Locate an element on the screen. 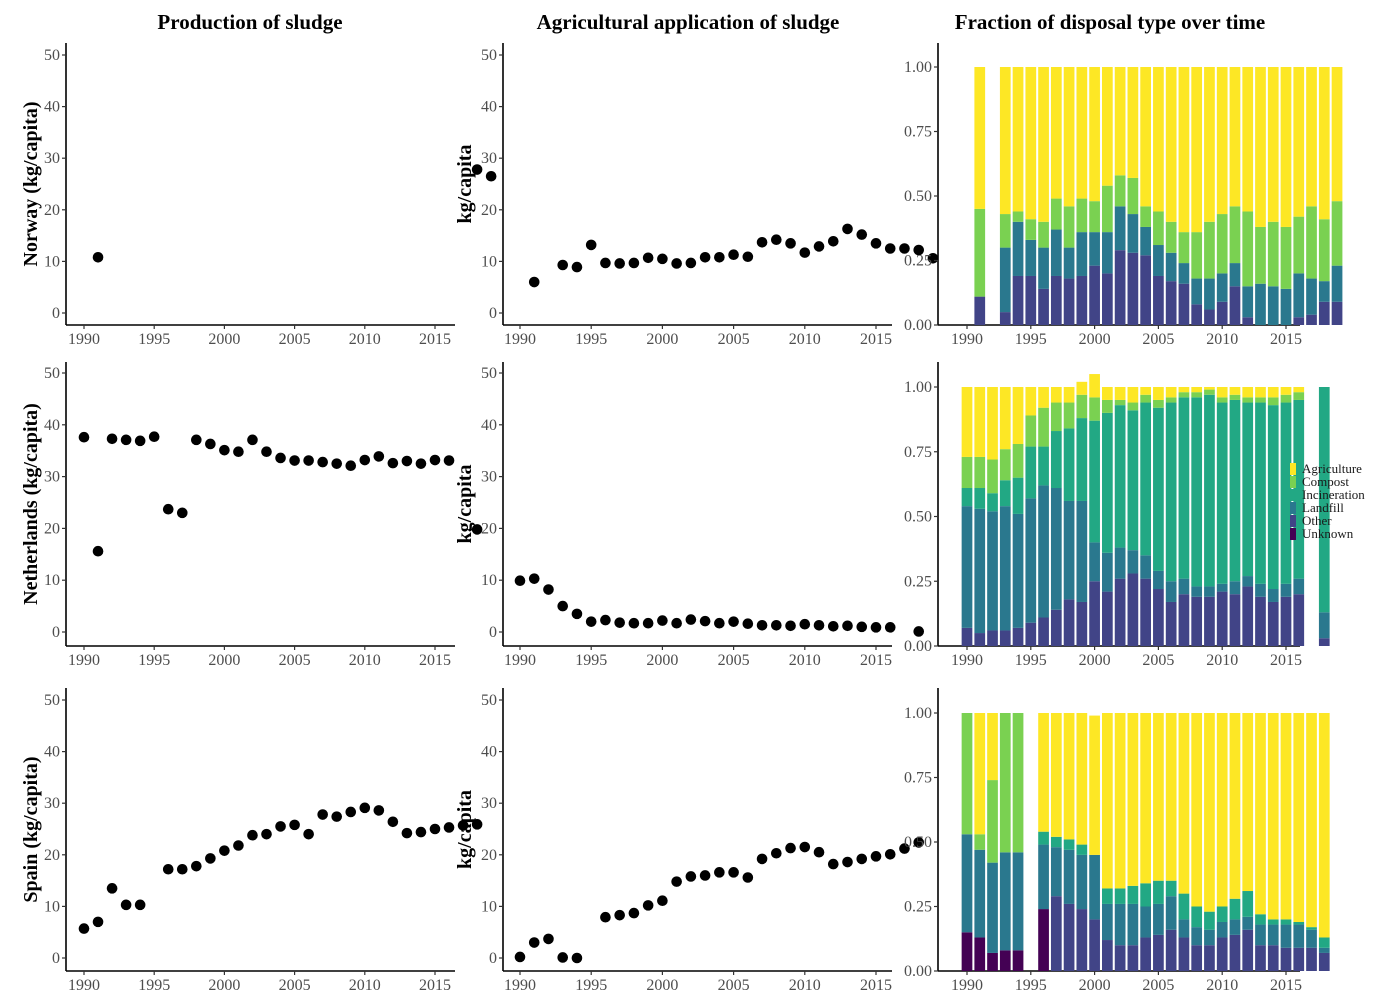 This screenshot has height=990, width=1374. y-tick-label: 1.00 is located at coordinates (918, 387).